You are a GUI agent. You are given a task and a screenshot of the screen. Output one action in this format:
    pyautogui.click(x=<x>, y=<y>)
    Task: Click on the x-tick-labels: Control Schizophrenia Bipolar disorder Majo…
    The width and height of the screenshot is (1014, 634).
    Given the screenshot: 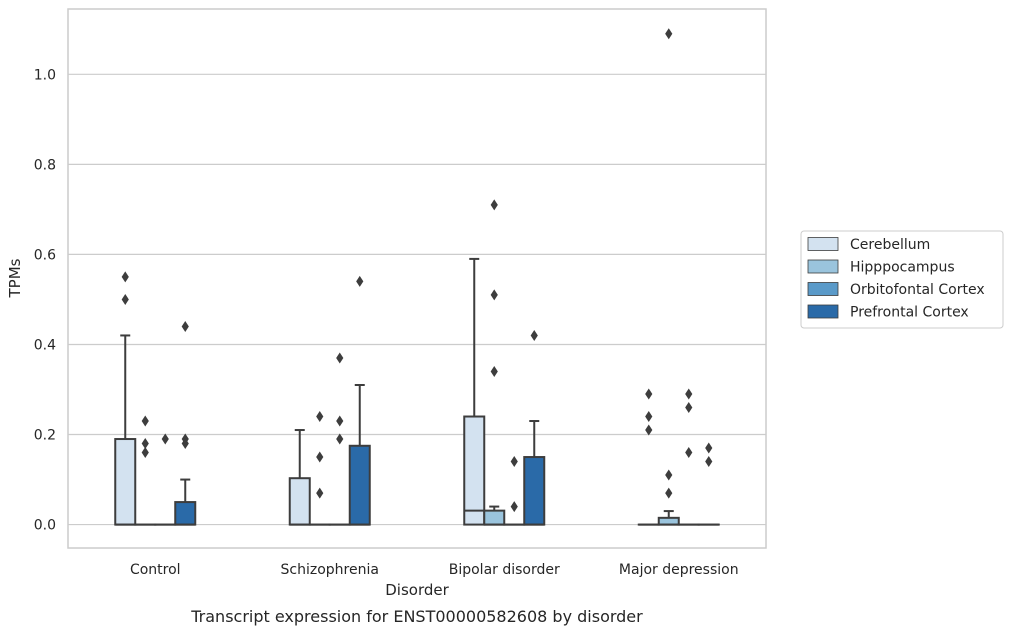 What is the action you would take?
    pyautogui.click(x=434, y=570)
    